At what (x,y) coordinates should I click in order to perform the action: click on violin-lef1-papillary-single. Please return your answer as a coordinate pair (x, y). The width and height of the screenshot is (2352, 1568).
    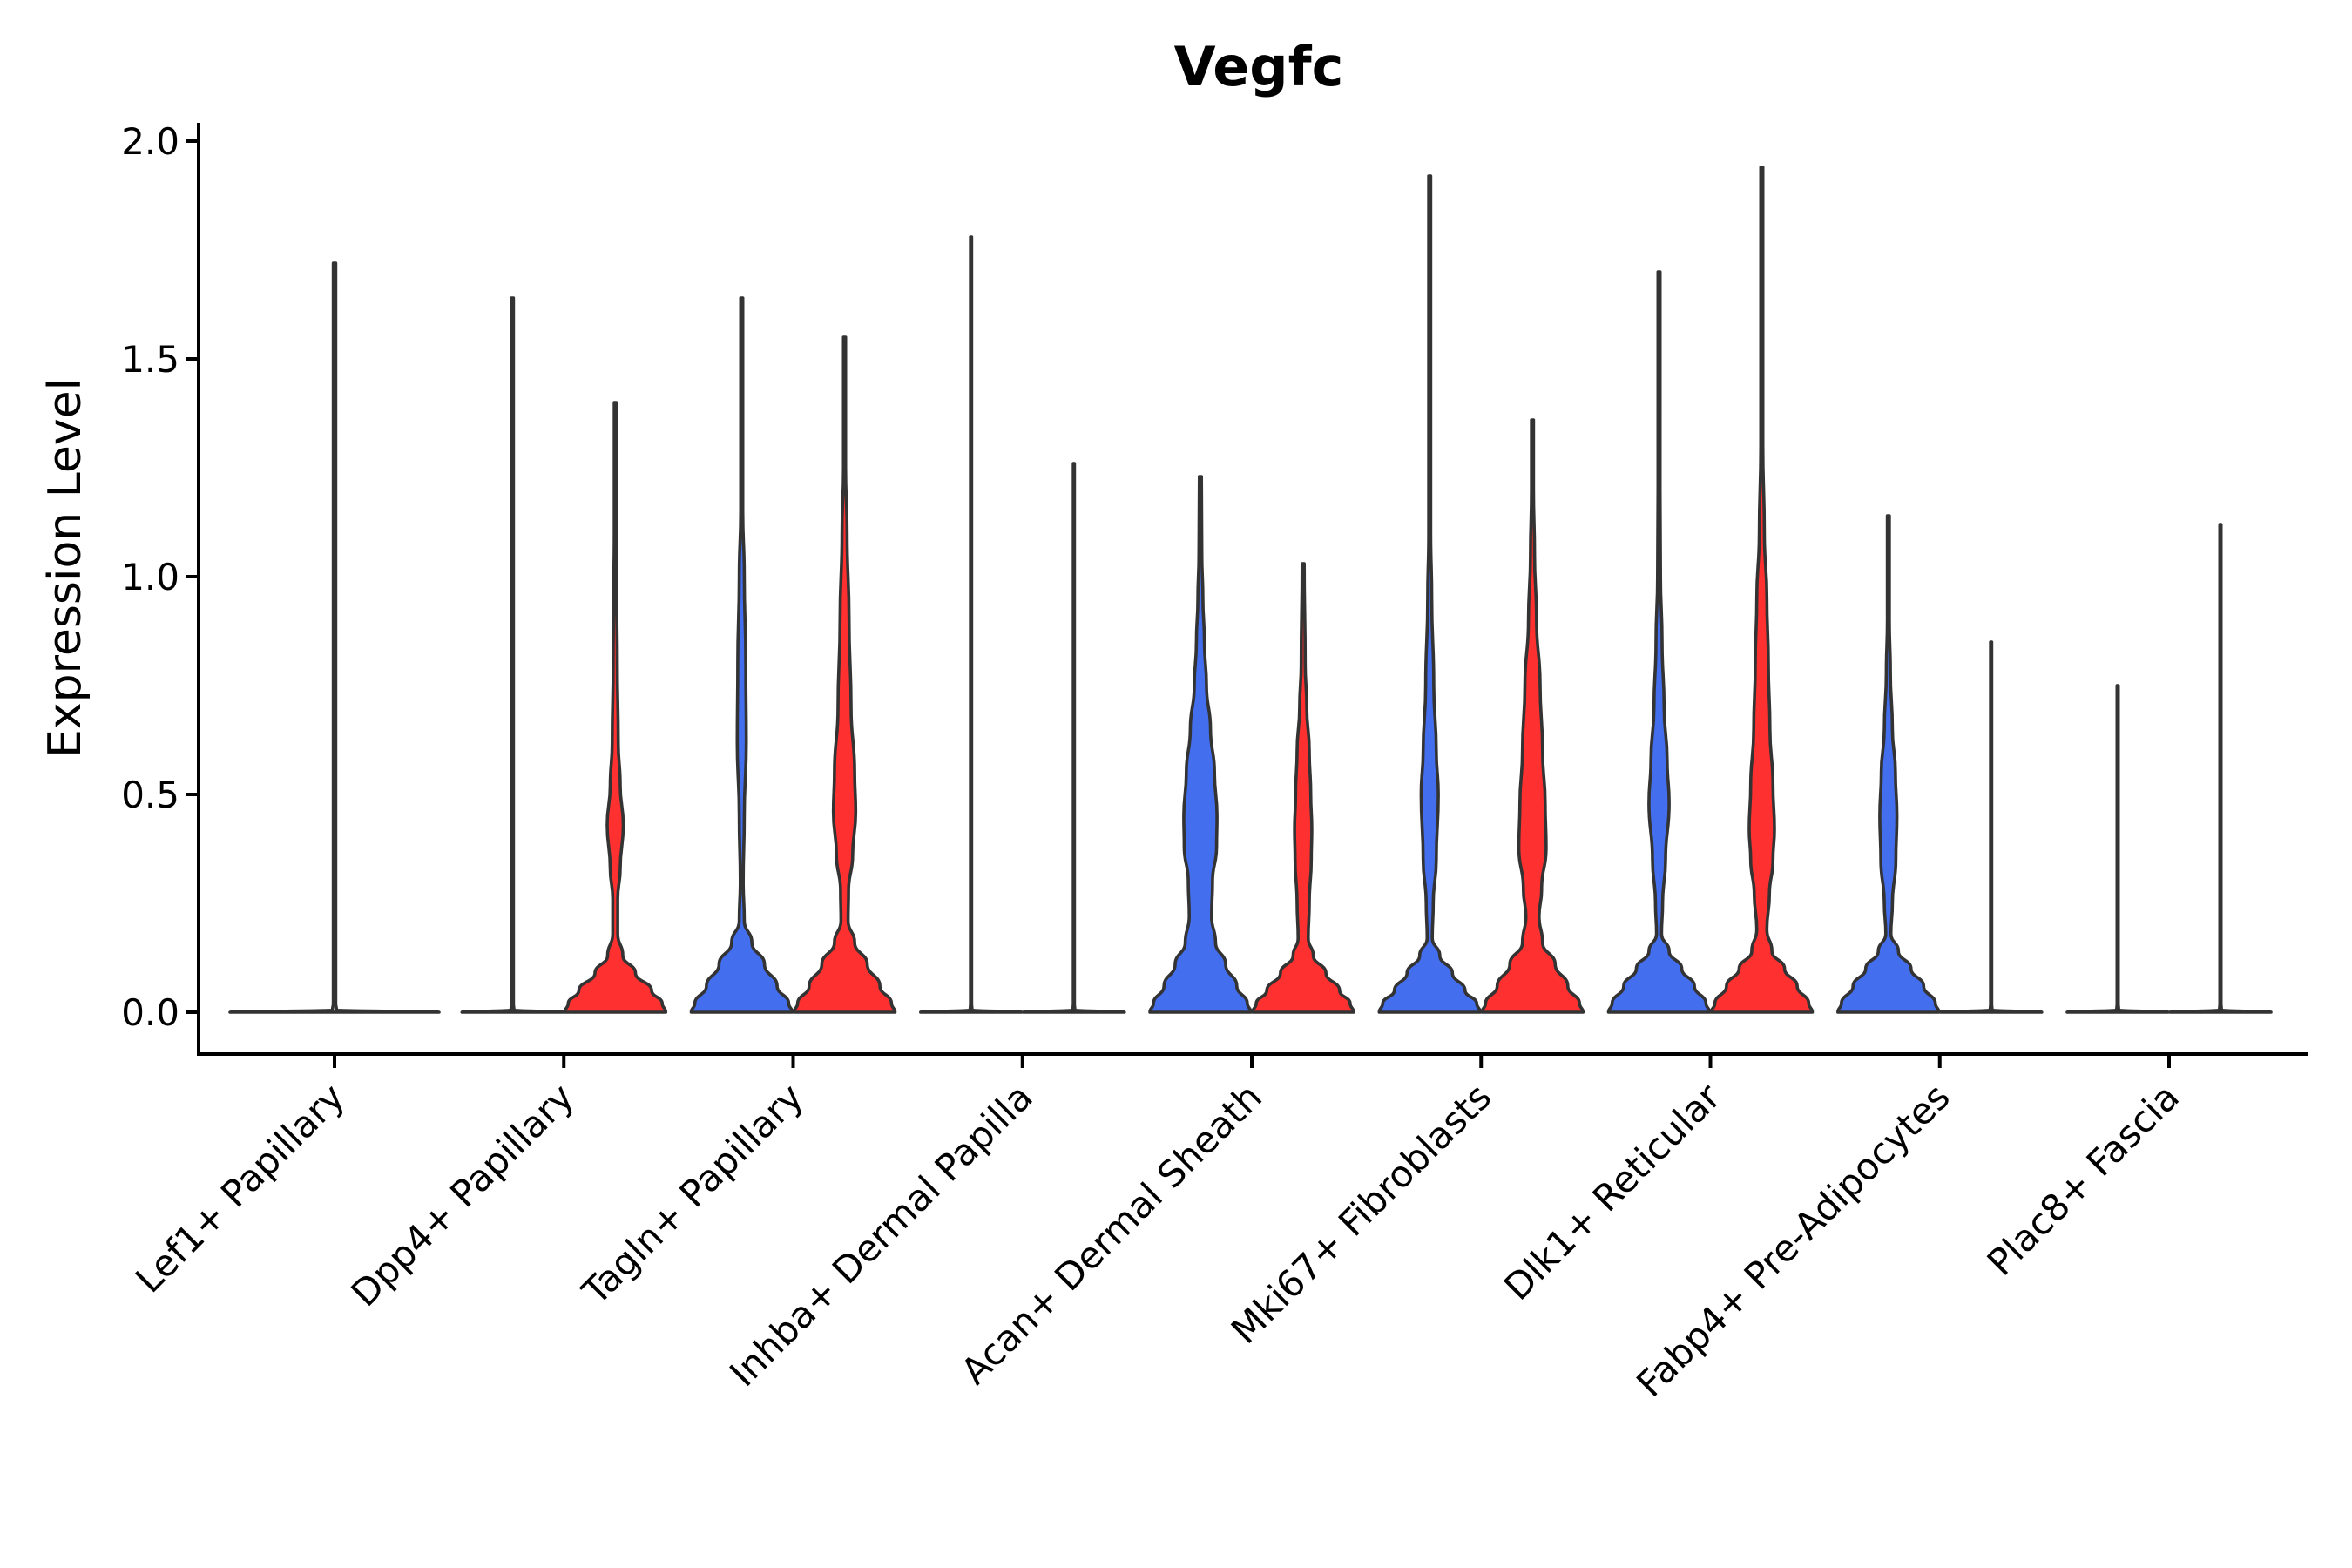
    Looking at the image, I should click on (334, 638).